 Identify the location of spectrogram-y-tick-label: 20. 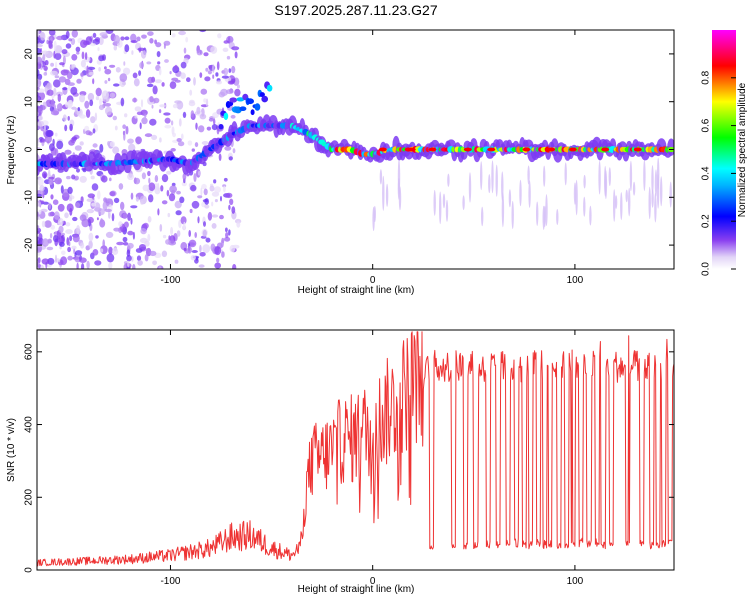
(29, 54).